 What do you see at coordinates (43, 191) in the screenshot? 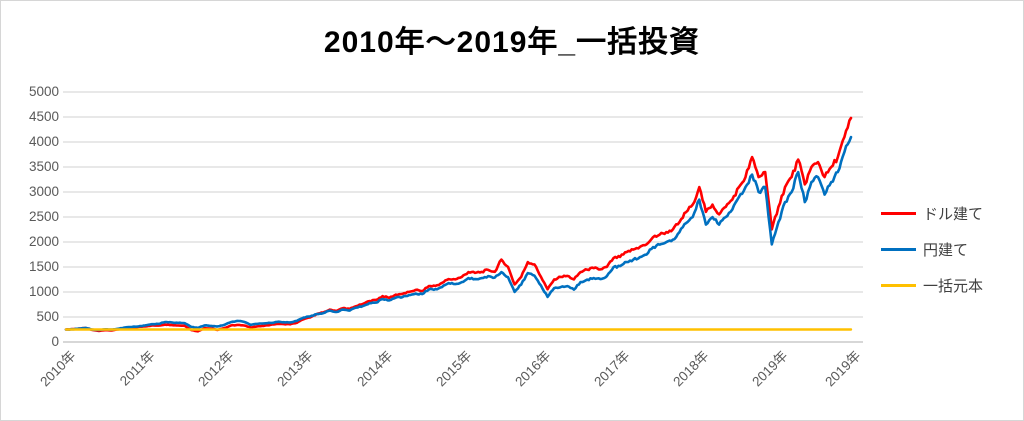
I see `y-tick-label: 3000` at bounding box center [43, 191].